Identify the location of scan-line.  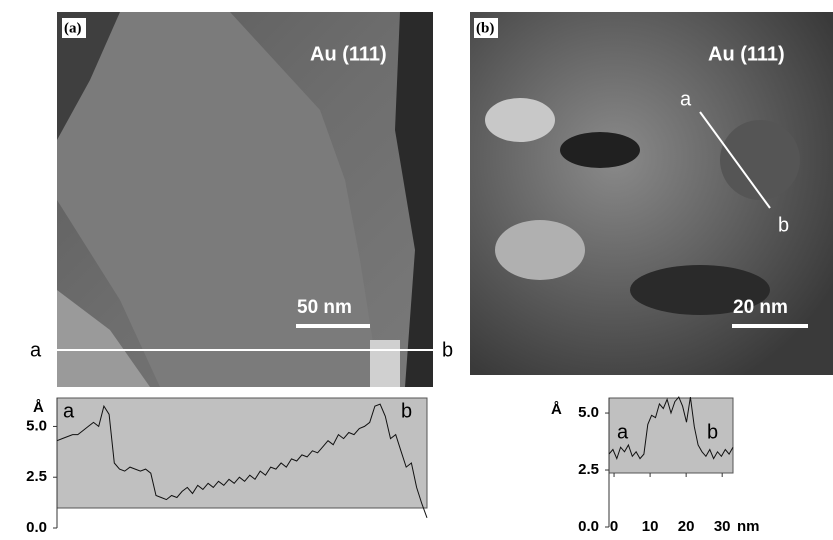
(735, 160).